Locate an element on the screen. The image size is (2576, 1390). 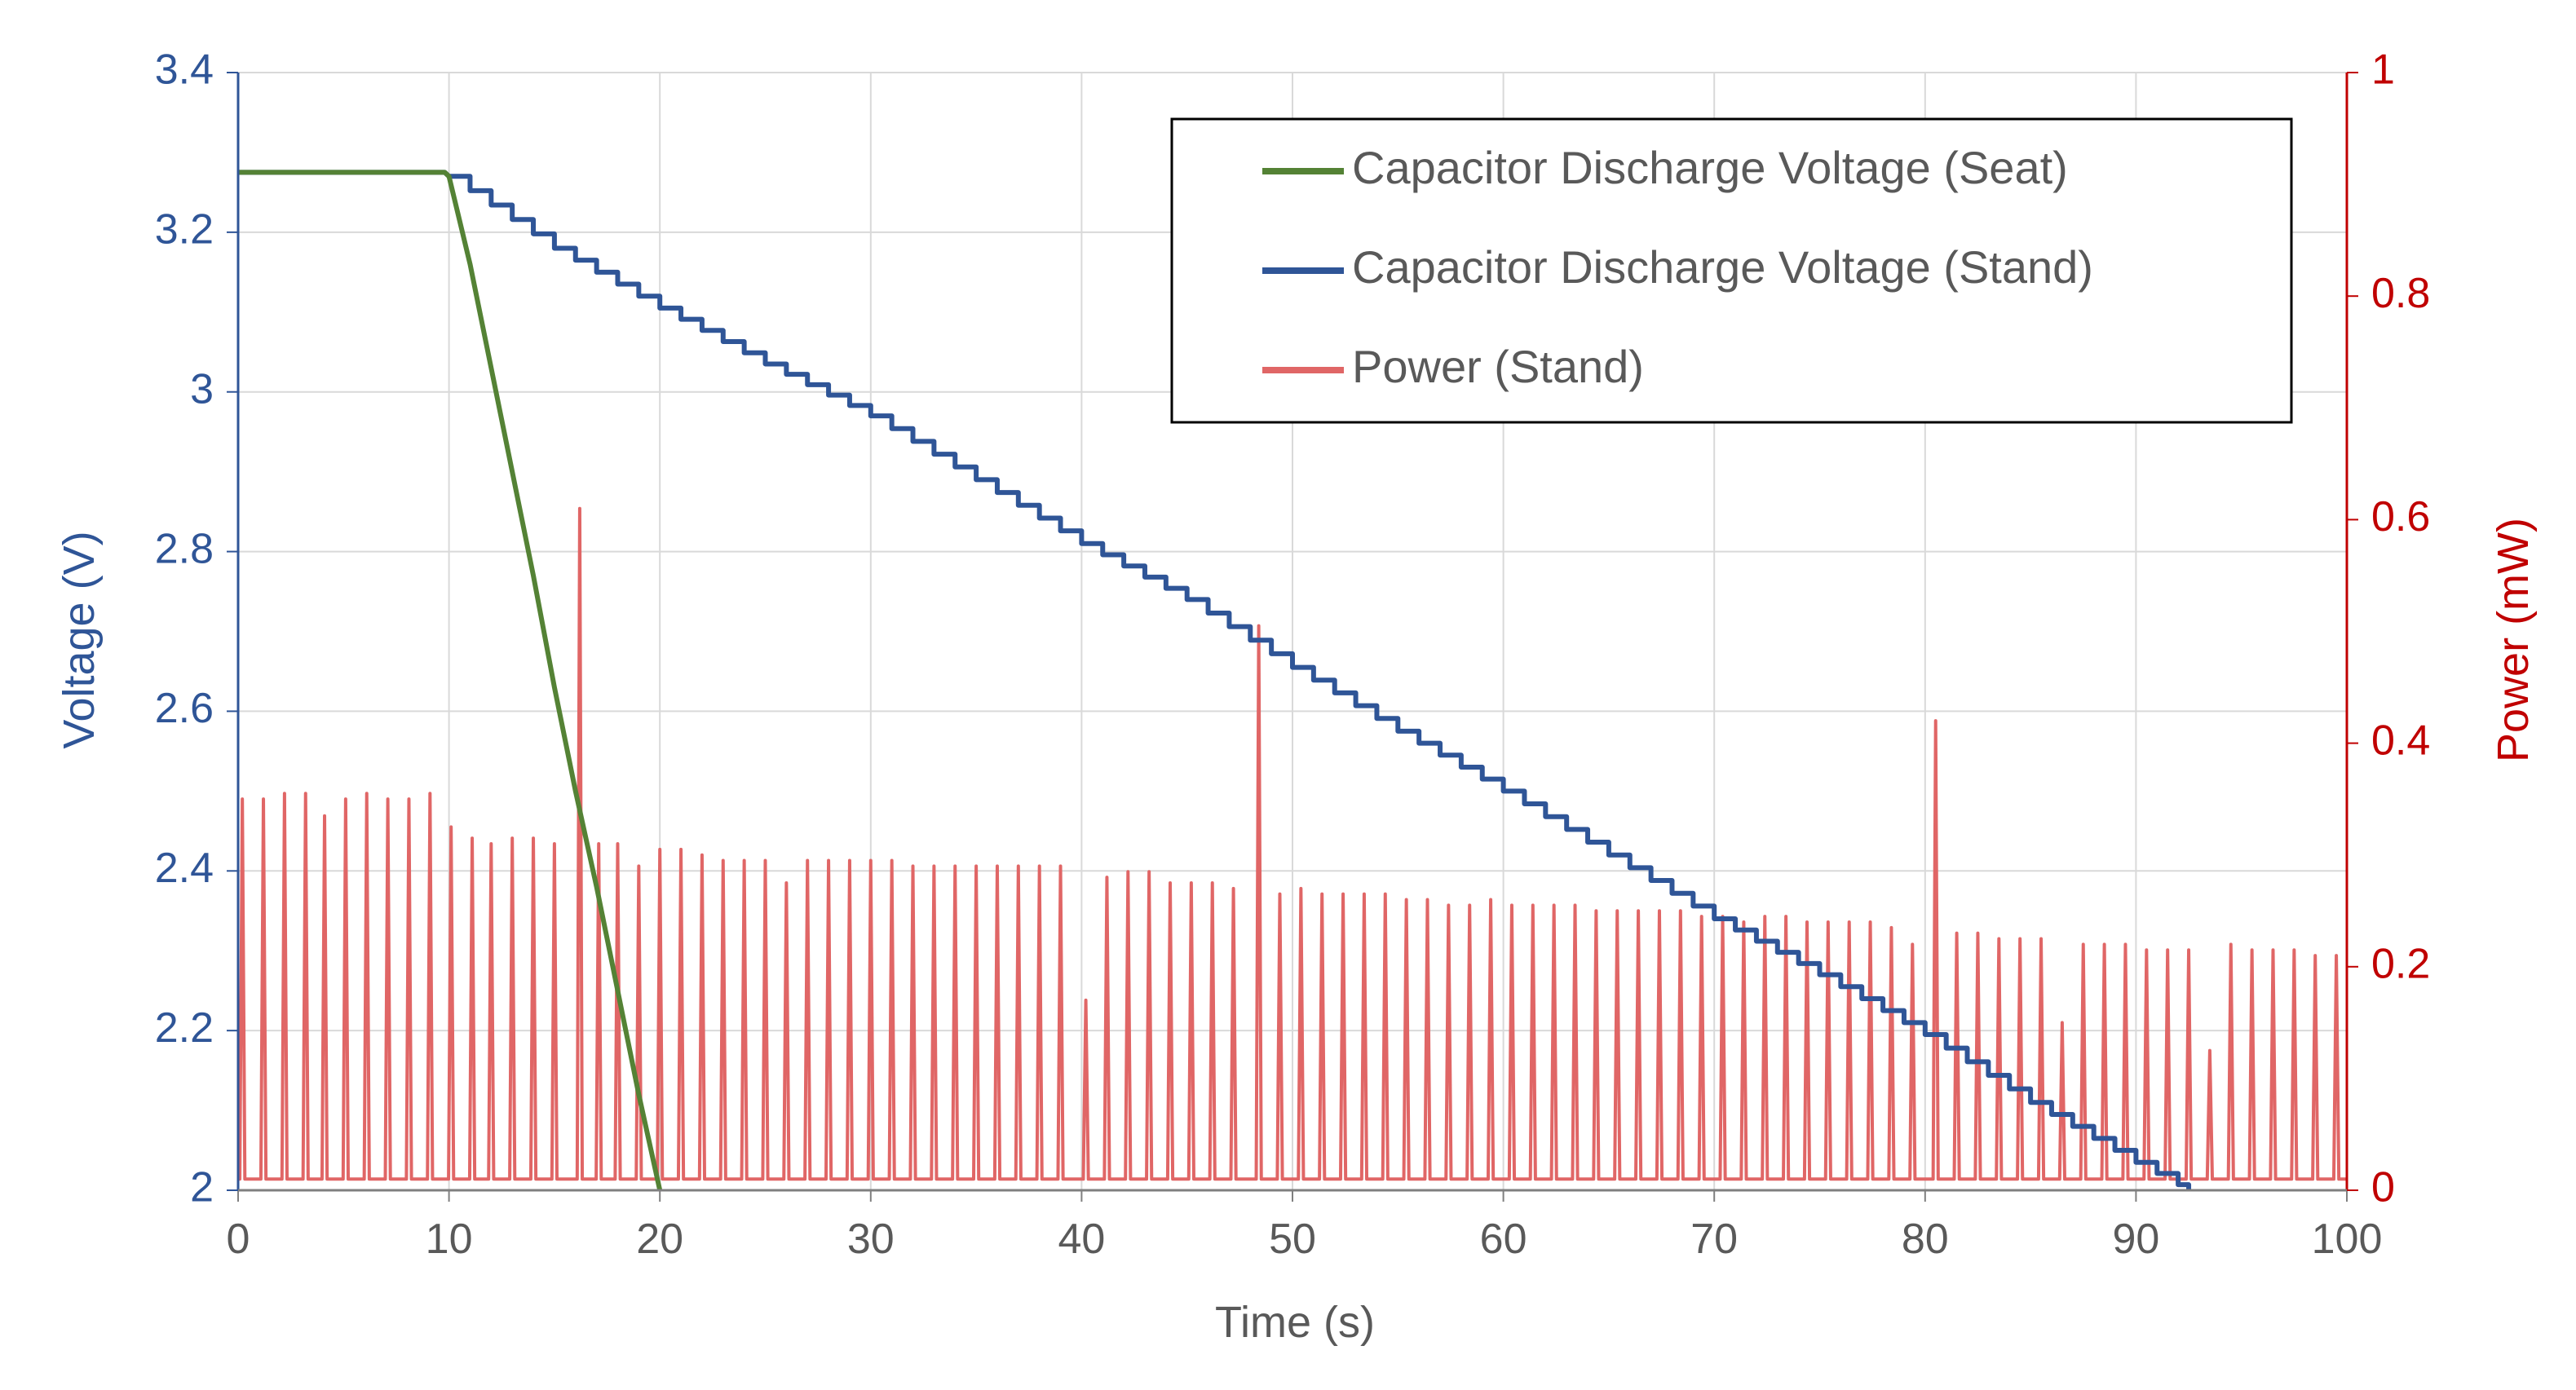
legend-box is located at coordinates (1732, 270).